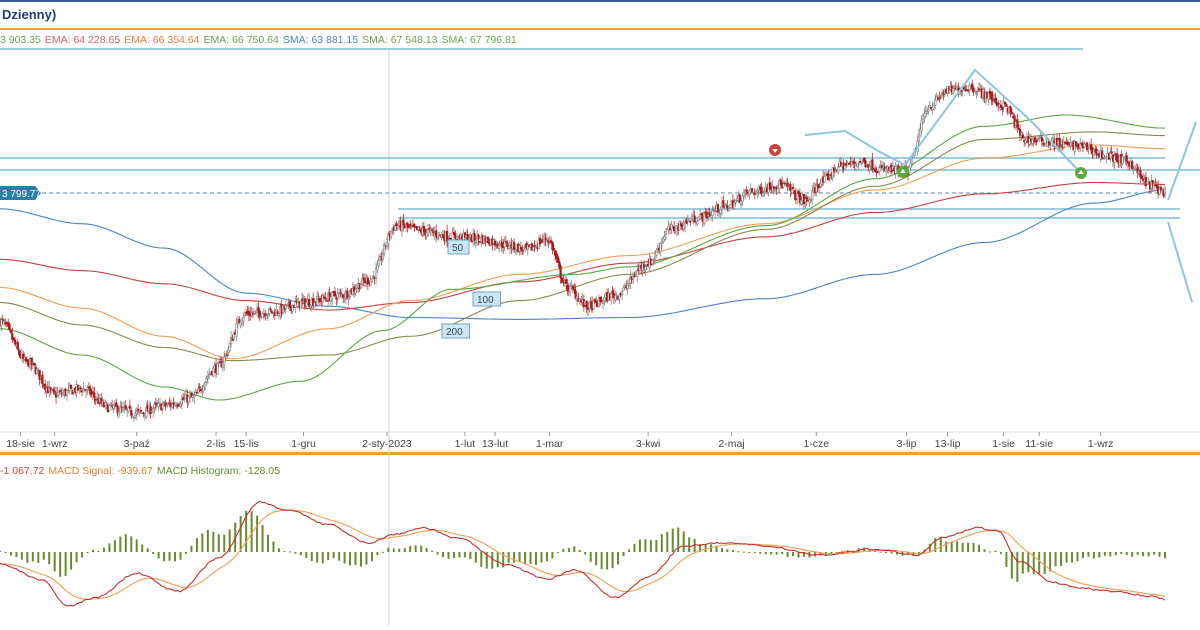 The height and width of the screenshot is (630, 1200). What do you see at coordinates (82, 40) in the screenshot?
I see `legend-item-1: EMA: 64 228.65` at bounding box center [82, 40].